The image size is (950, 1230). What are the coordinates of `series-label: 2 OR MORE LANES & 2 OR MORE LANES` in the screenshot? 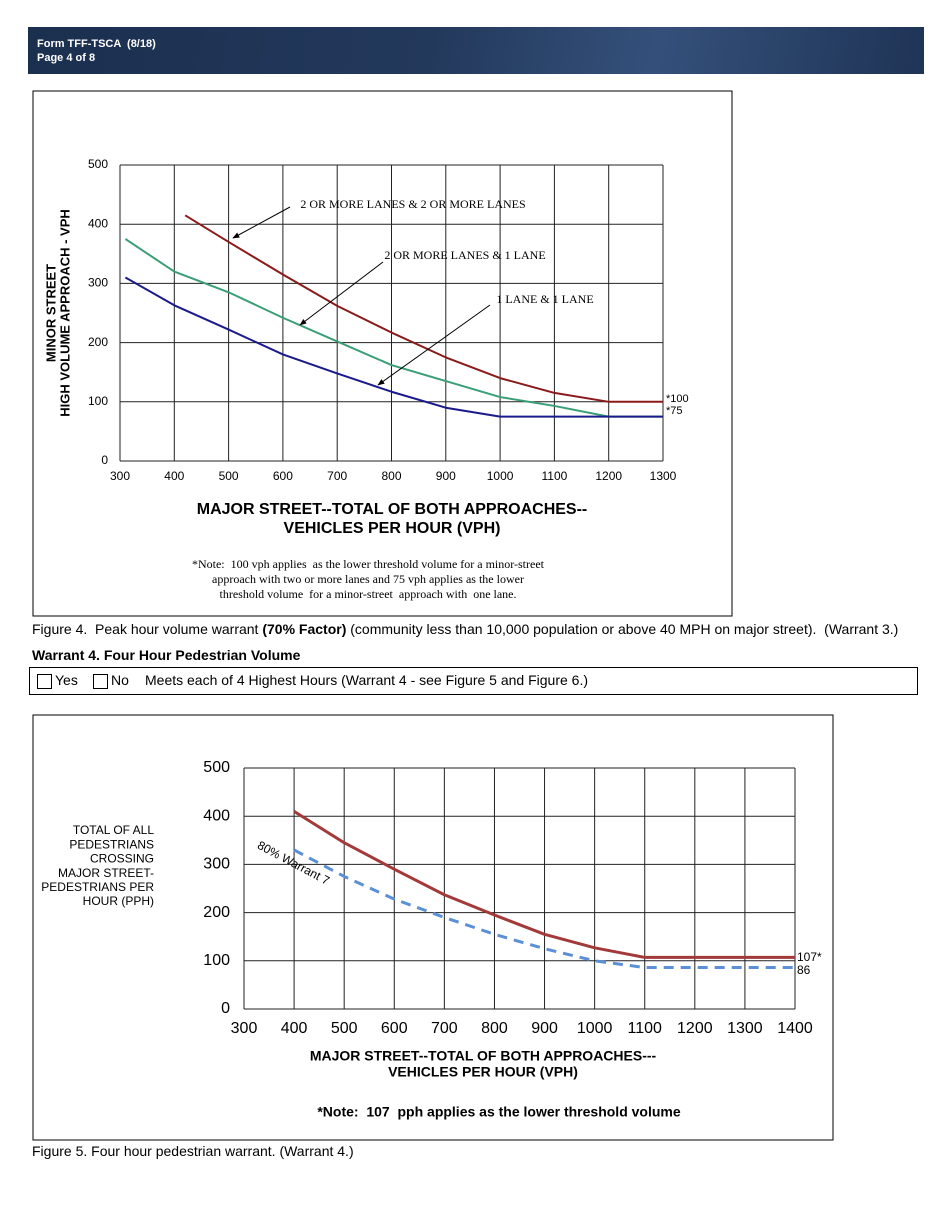 It's located at (412, 204).